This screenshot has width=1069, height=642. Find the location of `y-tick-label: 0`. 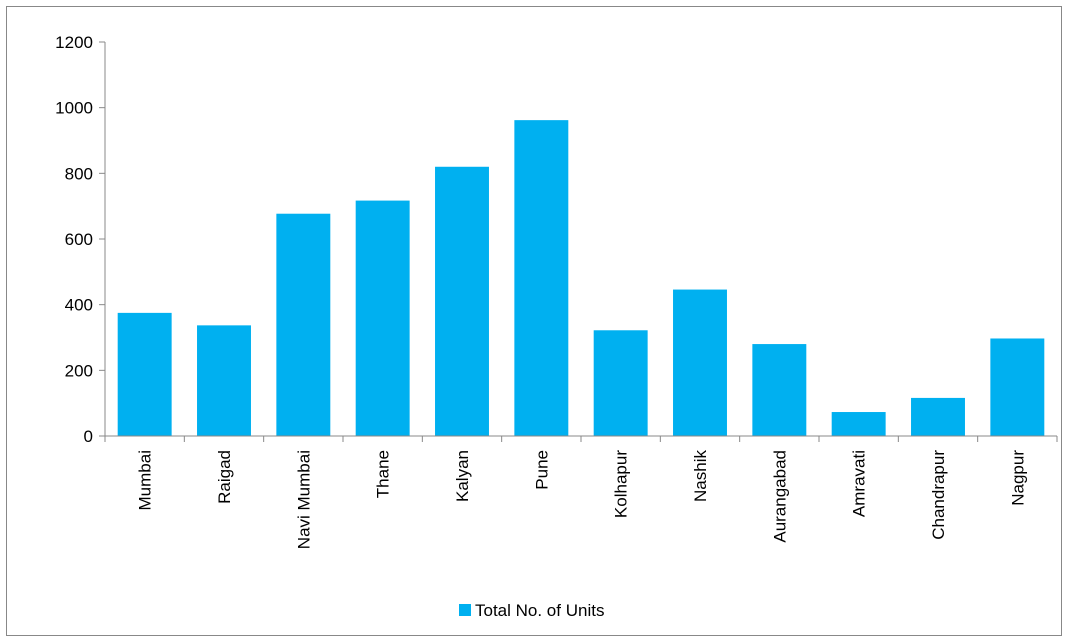

y-tick-label: 0 is located at coordinates (88, 436).